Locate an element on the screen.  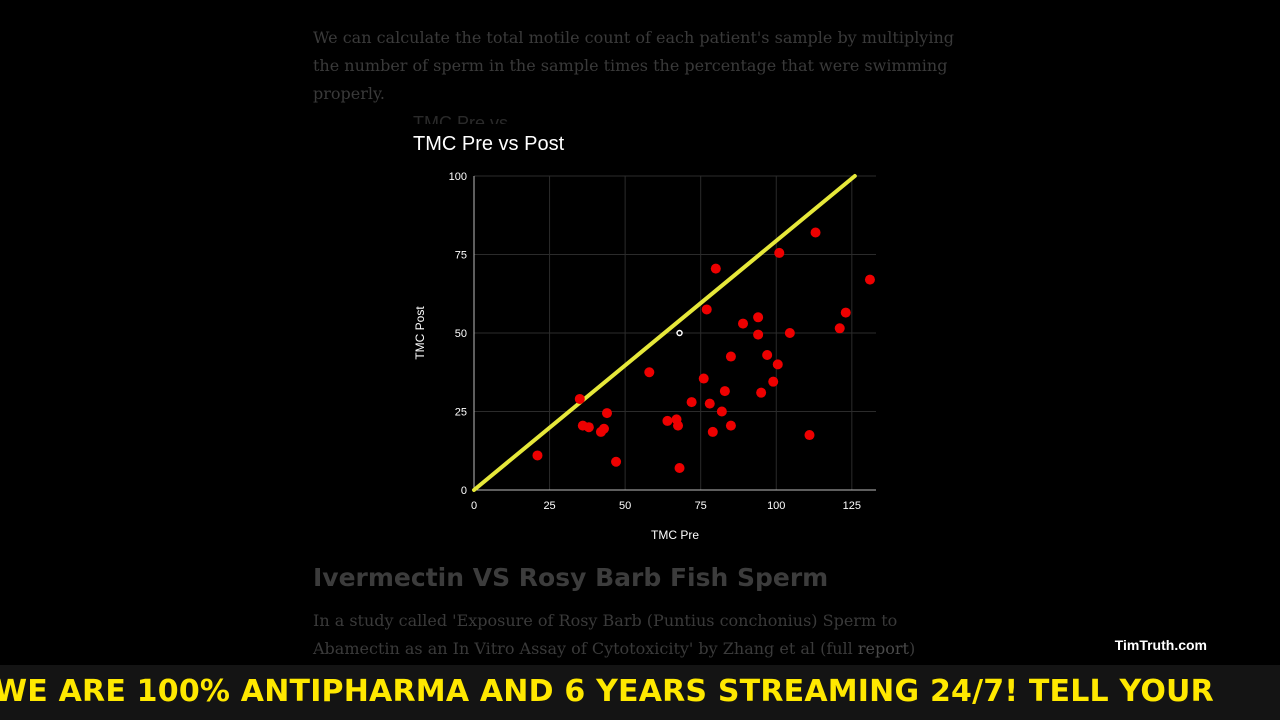
x-tick-label: 125 is located at coordinates (852, 506).